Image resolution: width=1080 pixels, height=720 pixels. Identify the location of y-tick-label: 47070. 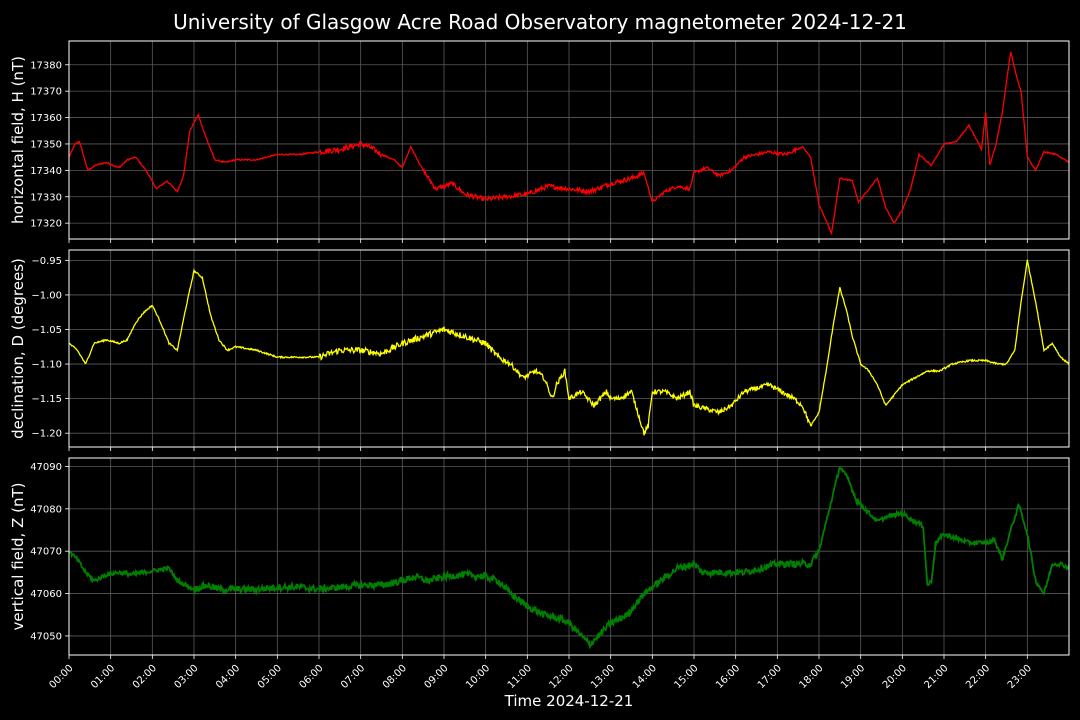
(46, 552).